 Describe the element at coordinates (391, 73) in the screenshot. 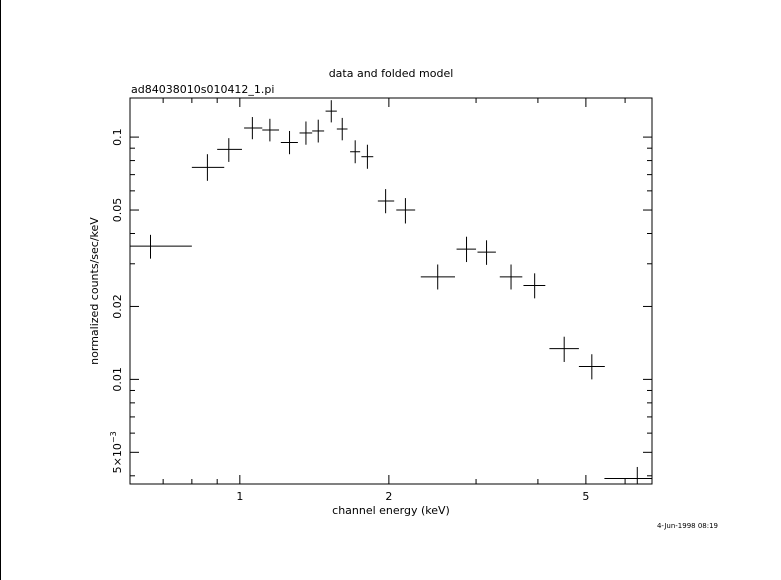

I see `chart-title: data and folded model` at that location.